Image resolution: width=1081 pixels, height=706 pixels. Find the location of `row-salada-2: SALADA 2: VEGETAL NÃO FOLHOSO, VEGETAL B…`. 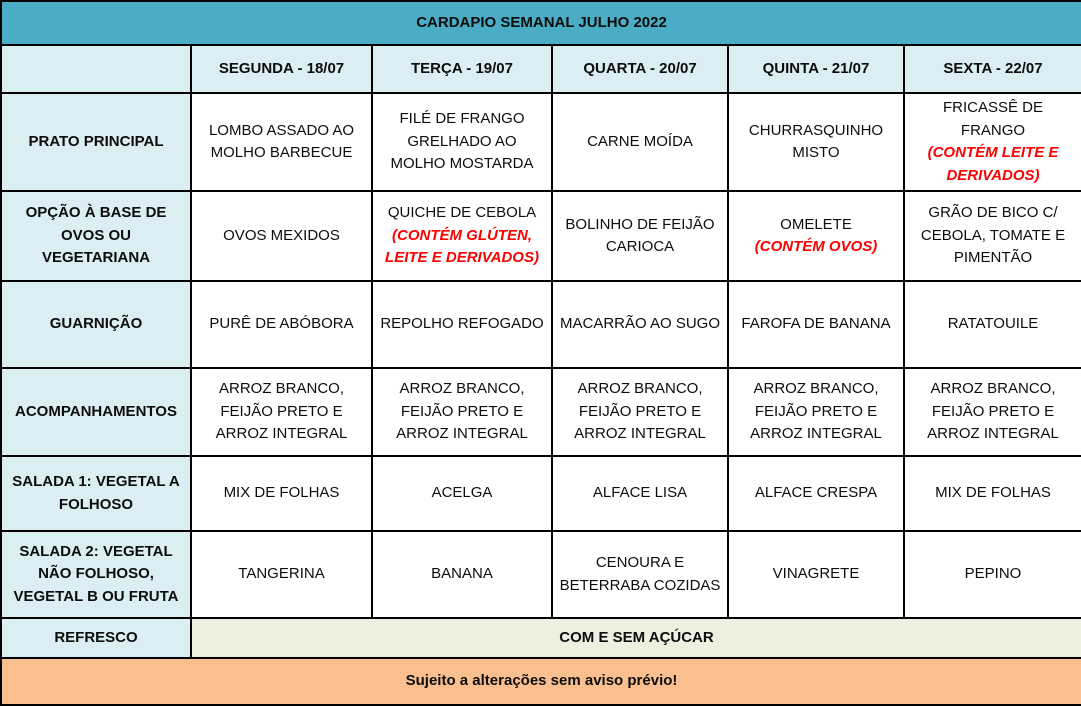

row-salada-2: SALADA 2: VEGETAL NÃO FOLHOSO, VEGETAL B… is located at coordinates (540, 574).